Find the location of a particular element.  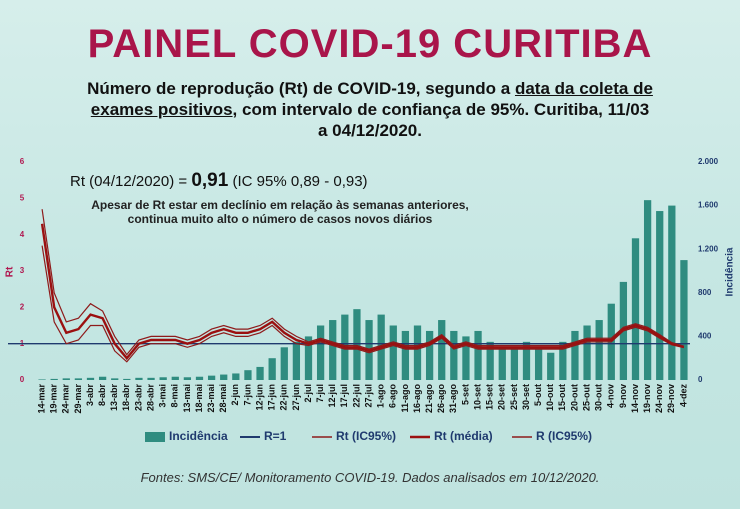

legend-label: Rt (média) is located at coordinates (463, 436).